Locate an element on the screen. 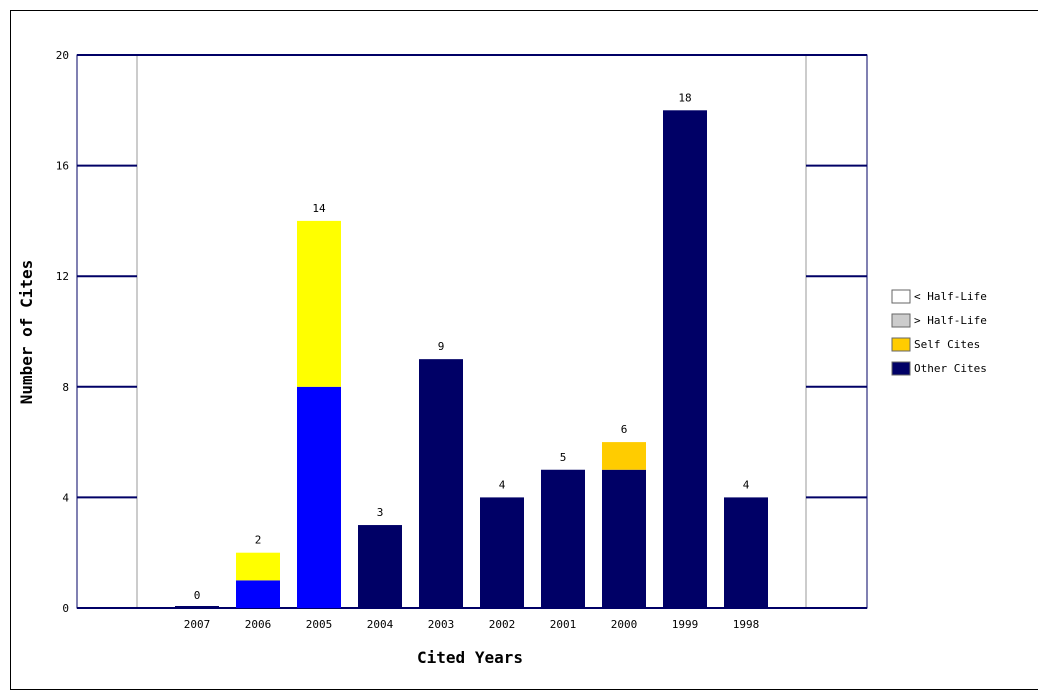 This screenshot has width=1038, height=690. bar-other-2007 is located at coordinates (197, 607).